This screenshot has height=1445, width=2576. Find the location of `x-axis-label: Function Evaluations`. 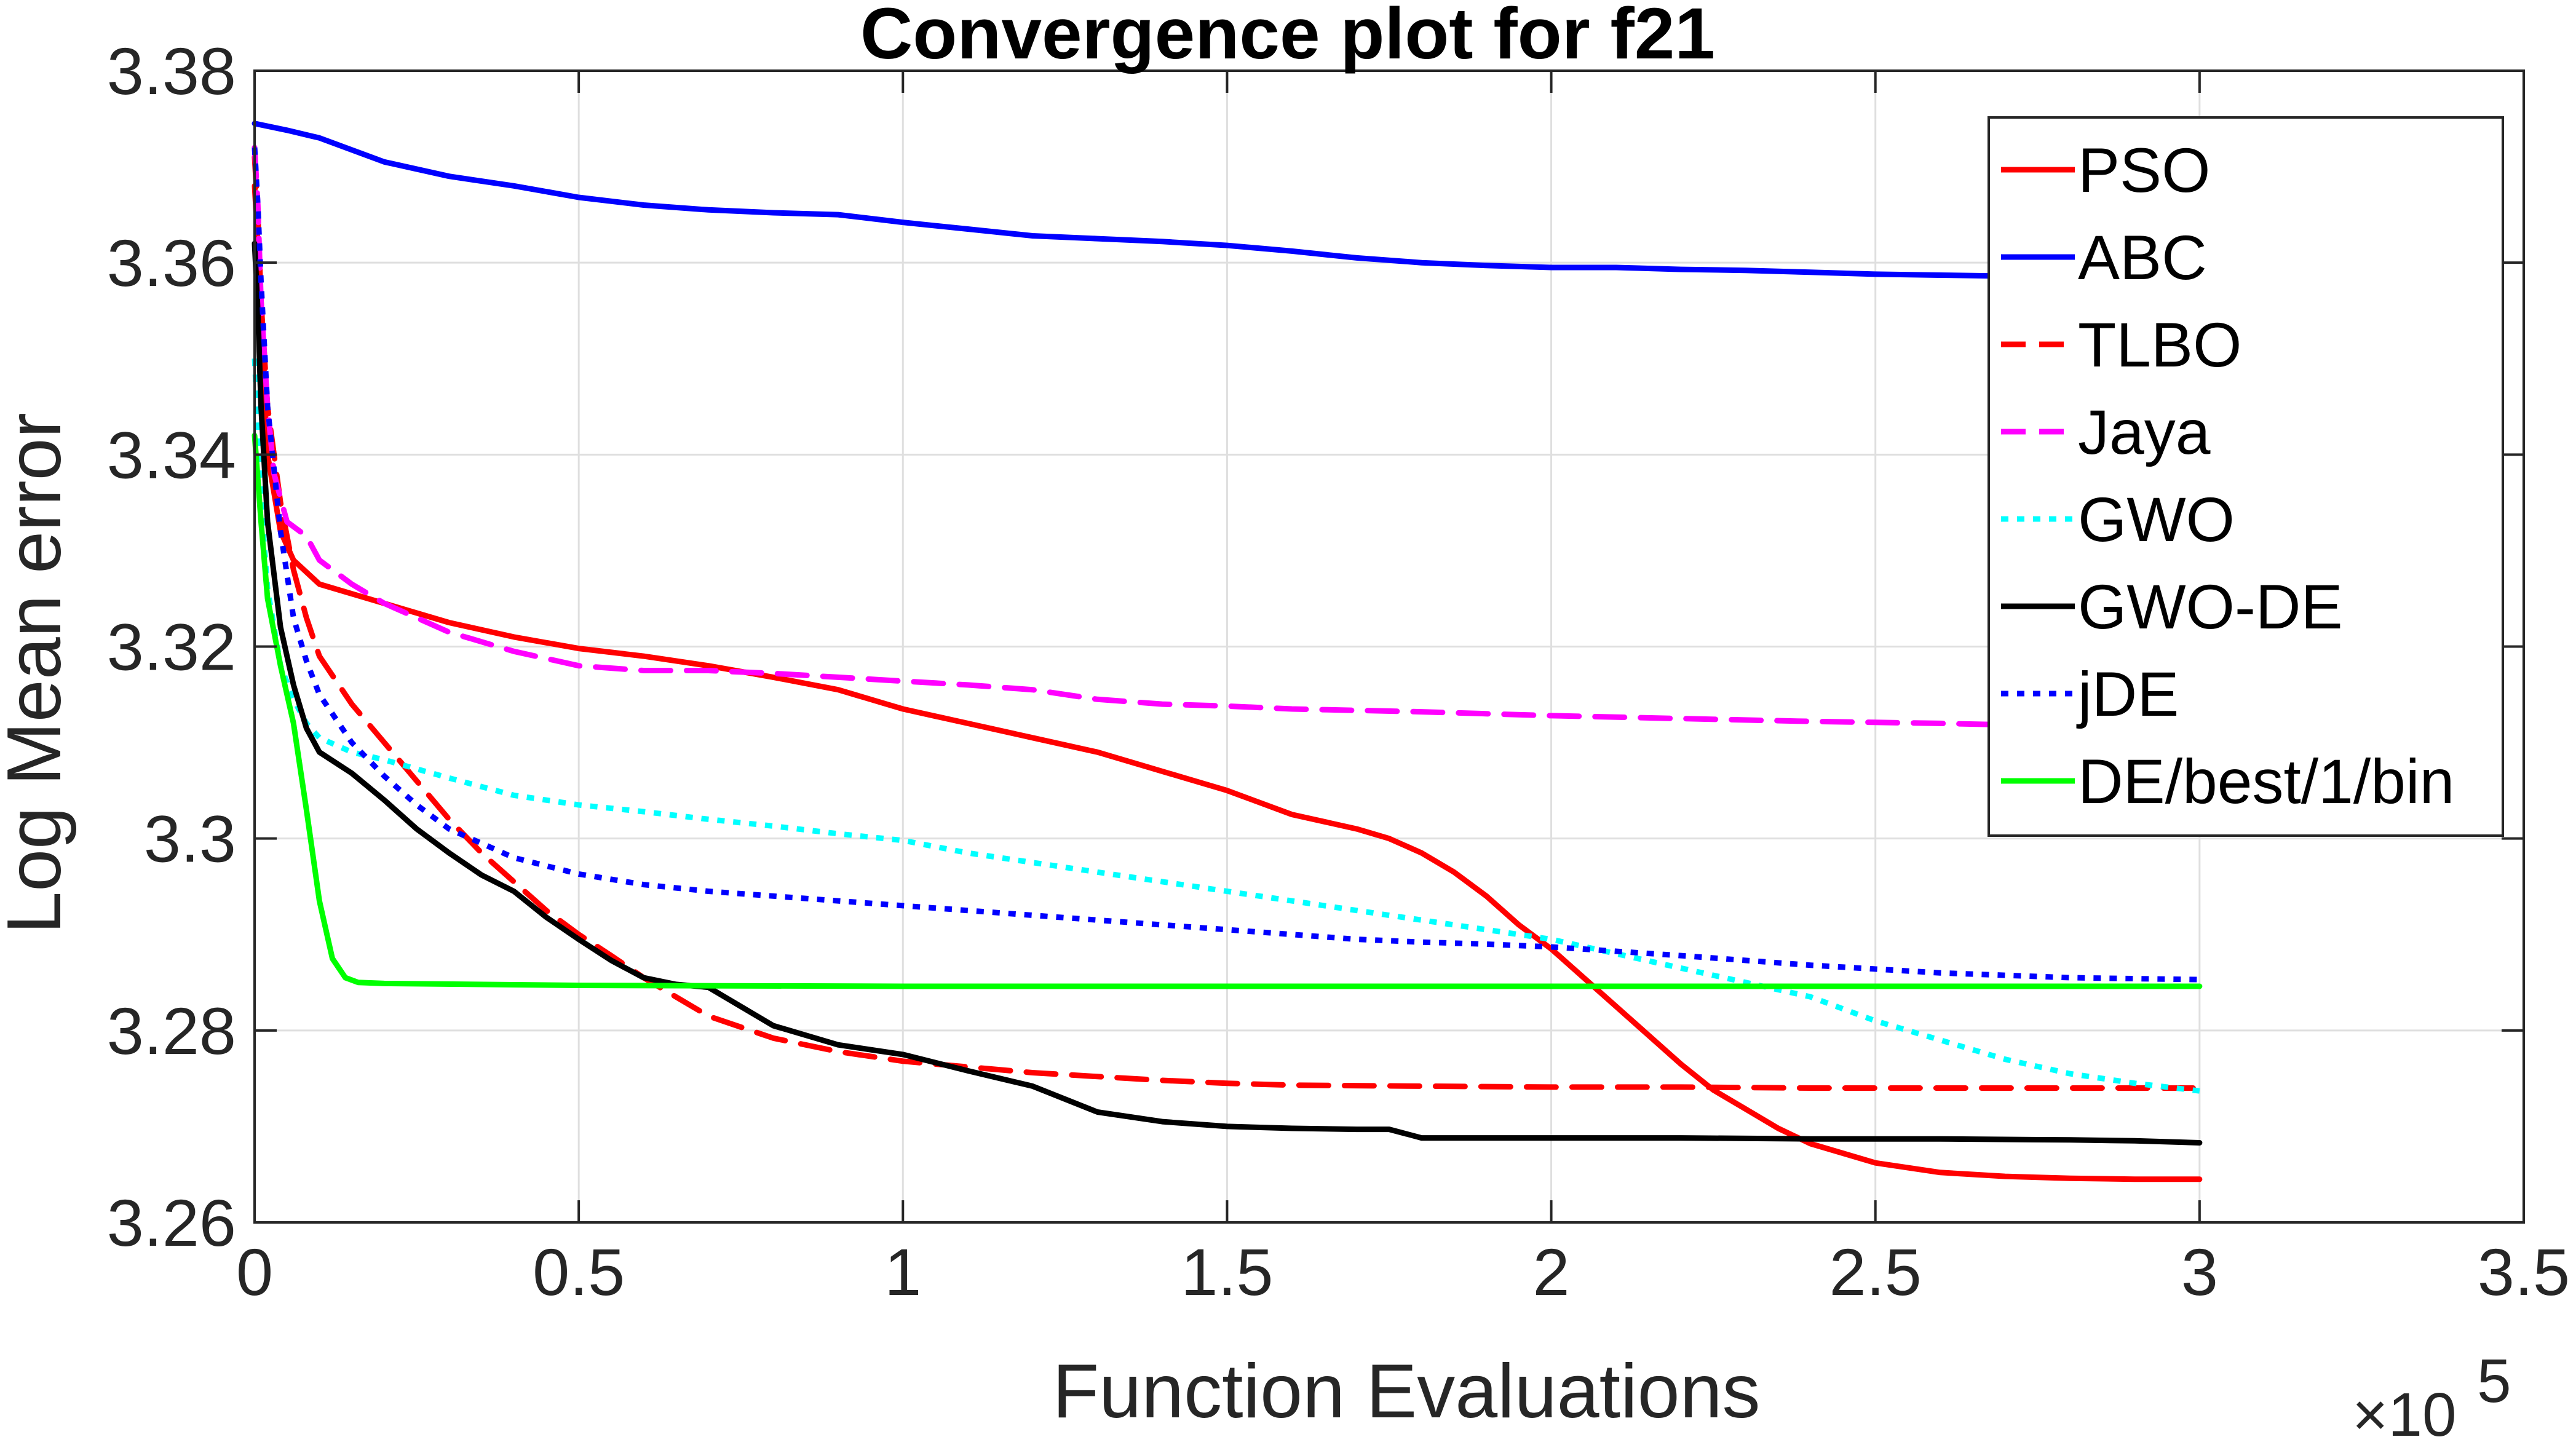

x-axis-label: Function Evaluations is located at coordinates (1406, 1391).